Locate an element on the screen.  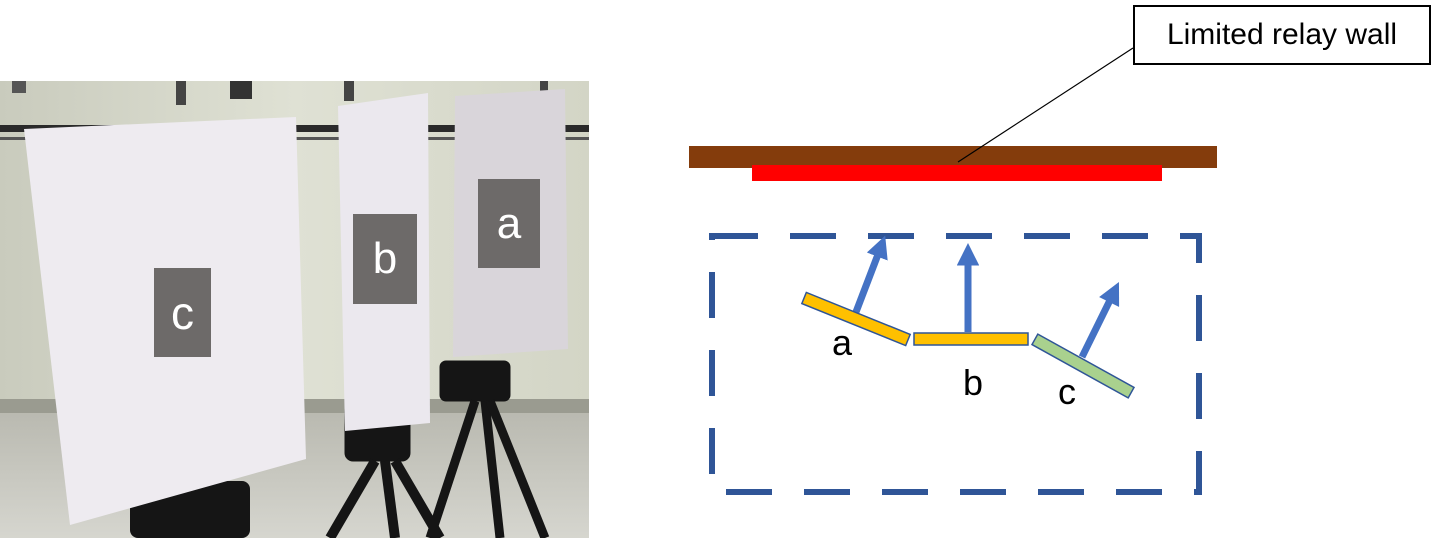
photo-label-a-text: a is located at coordinates (509, 223).